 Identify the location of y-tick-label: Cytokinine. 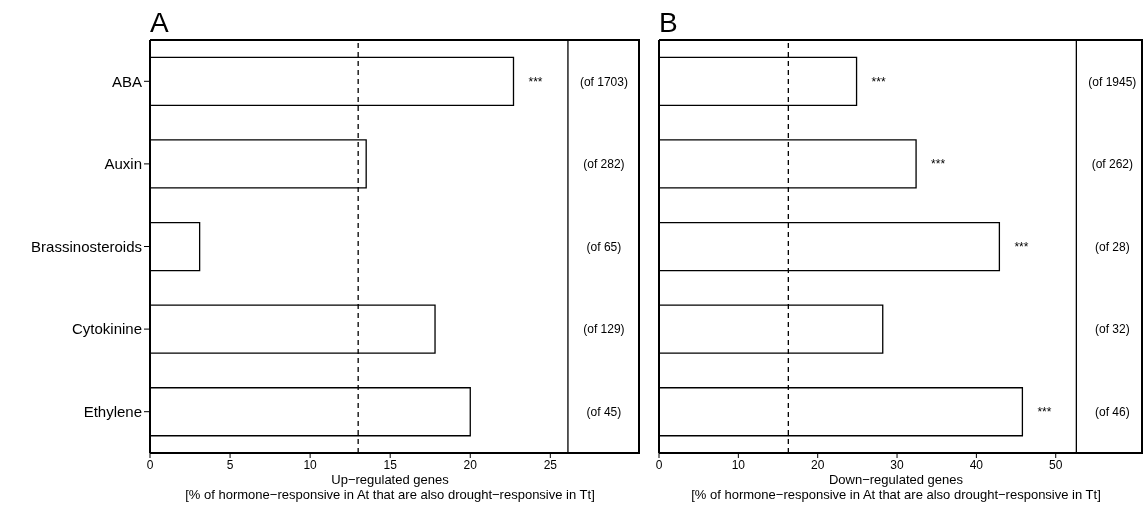
(106, 329).